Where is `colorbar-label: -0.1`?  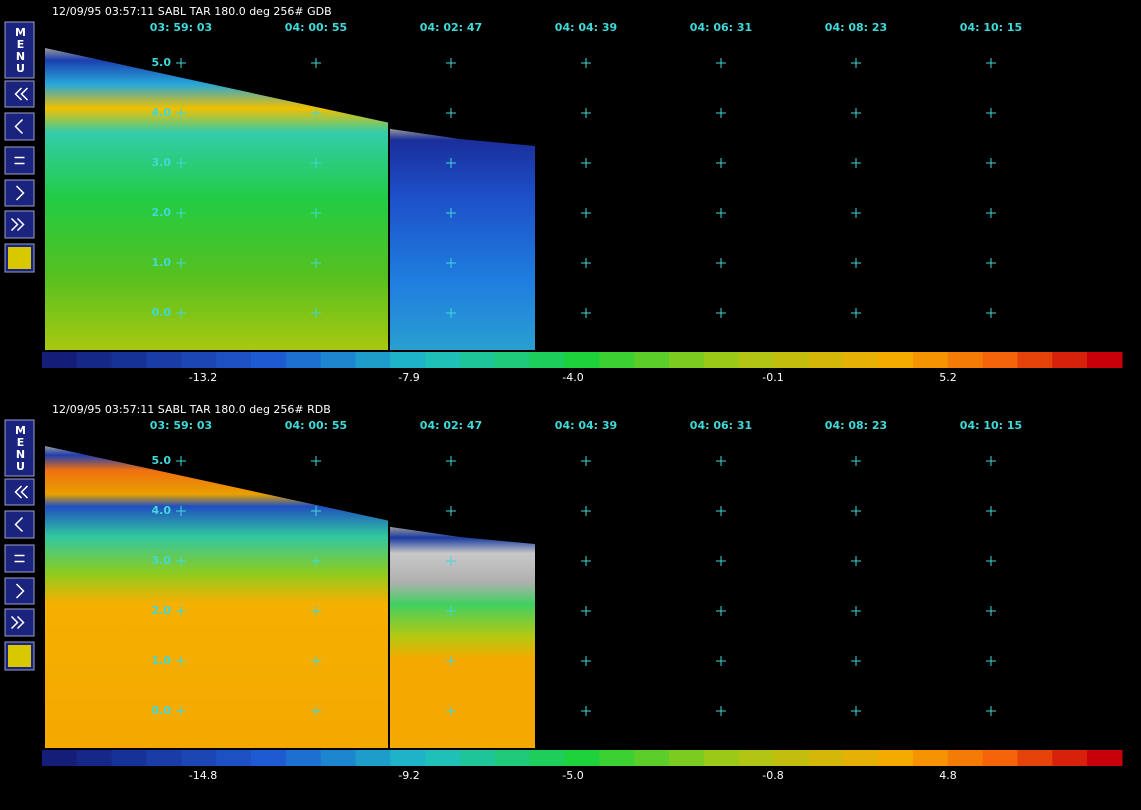 colorbar-label: -0.1 is located at coordinates (772, 377).